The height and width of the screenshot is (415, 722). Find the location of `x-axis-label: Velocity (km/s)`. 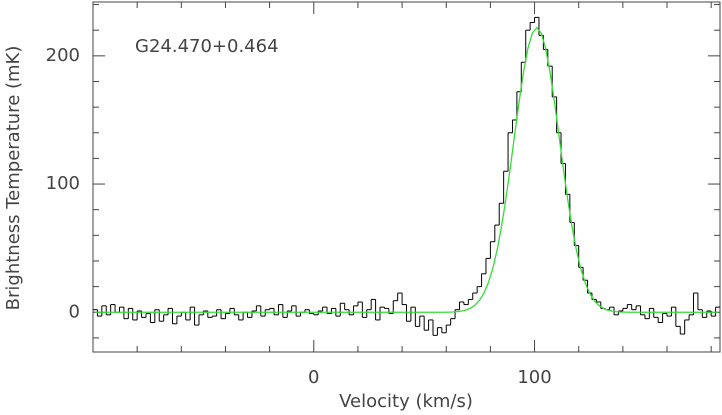

x-axis-label: Velocity (km/s) is located at coordinates (406, 401).